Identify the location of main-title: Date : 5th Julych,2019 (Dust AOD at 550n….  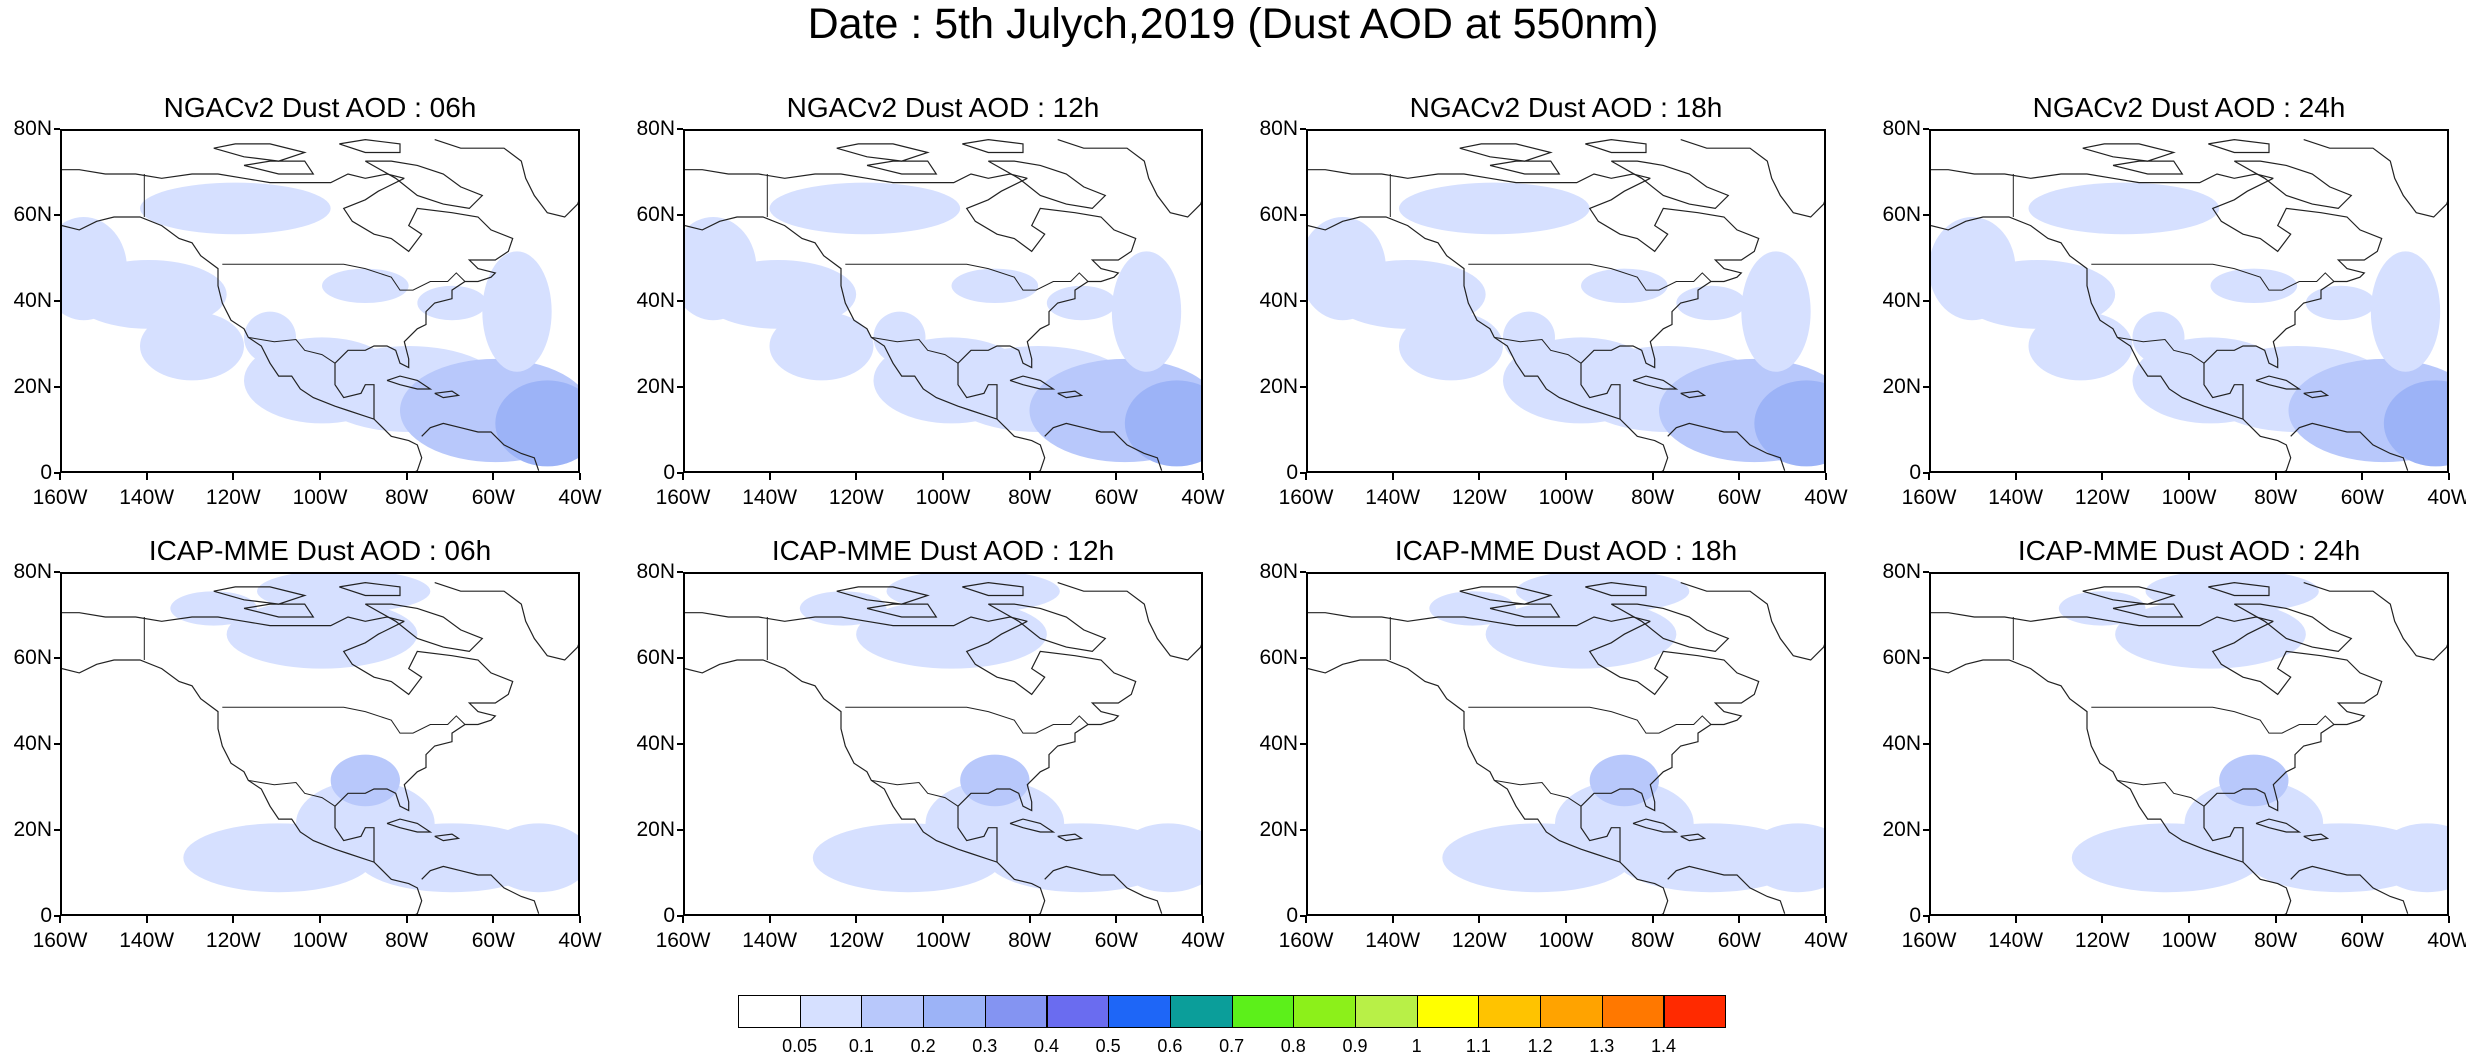
(1233, 24).